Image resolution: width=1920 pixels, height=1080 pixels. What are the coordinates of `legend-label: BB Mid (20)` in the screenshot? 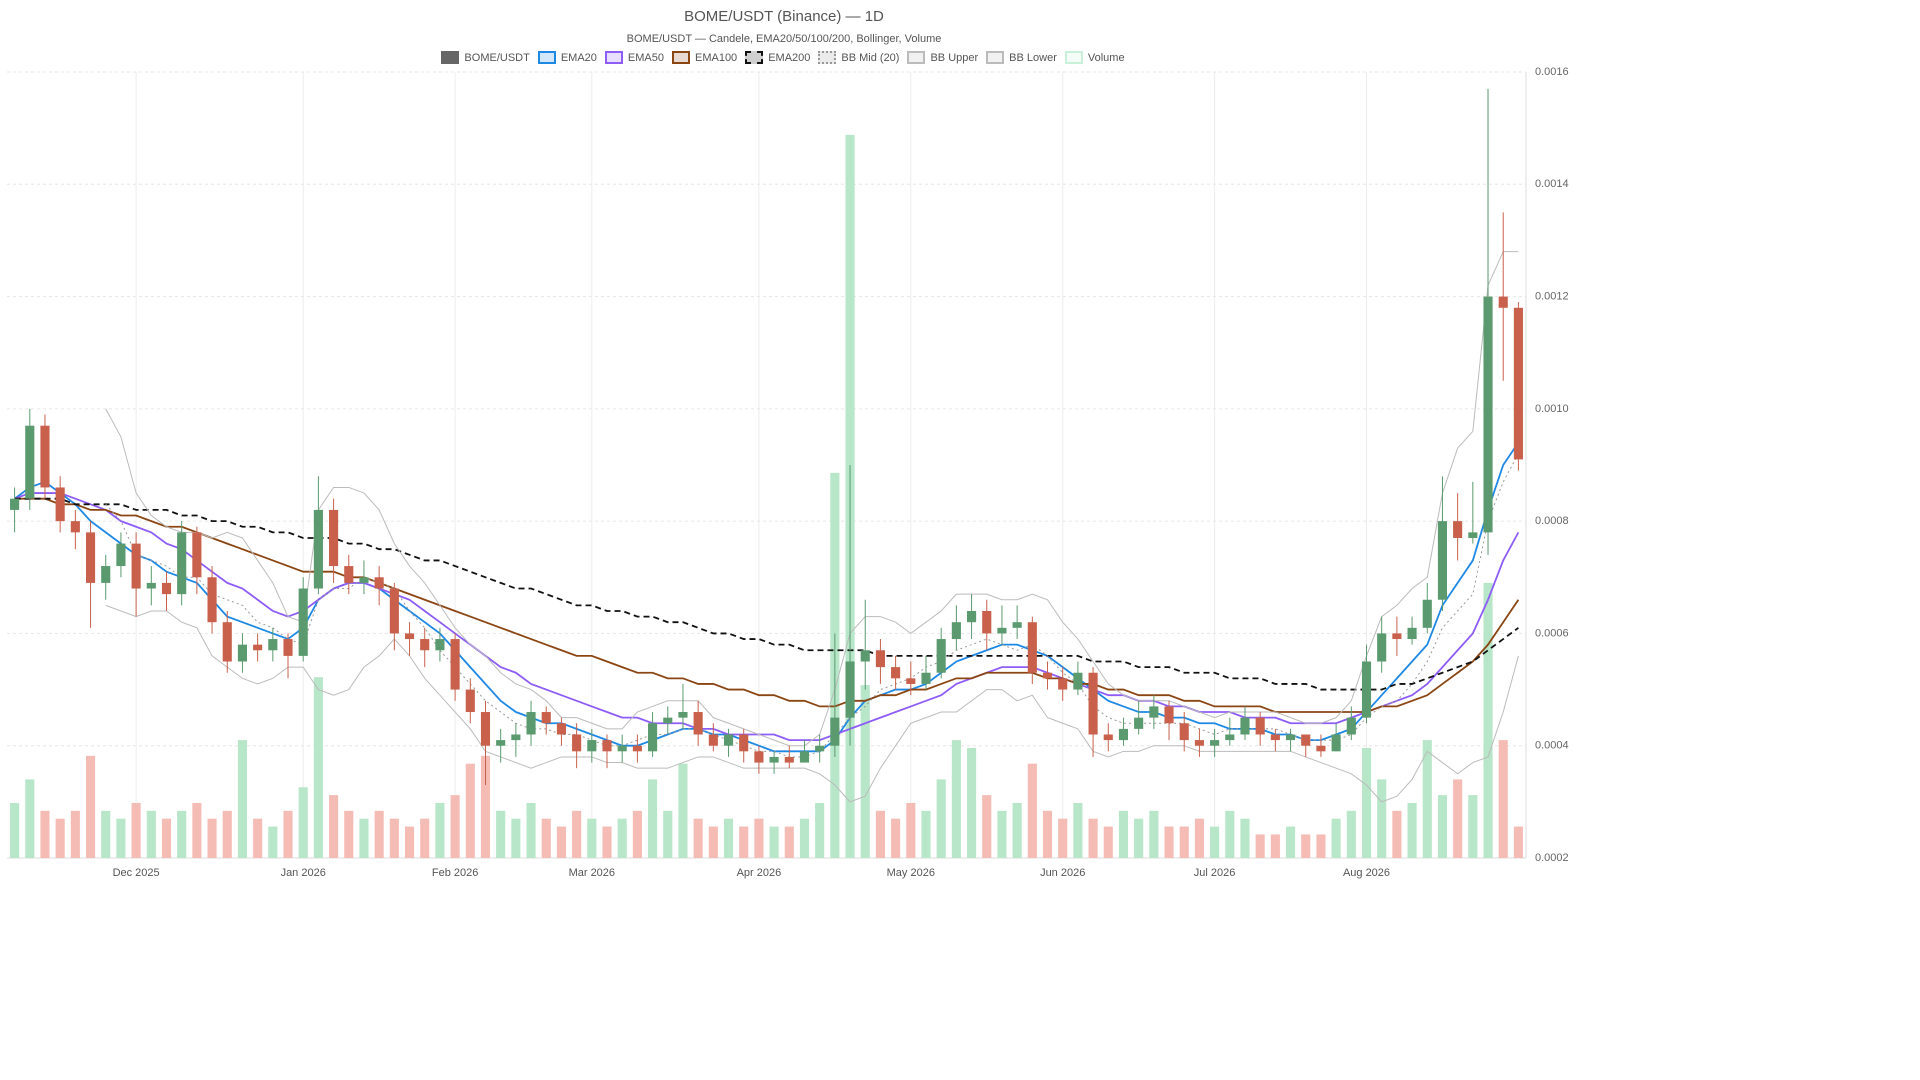 It's located at (870, 57).